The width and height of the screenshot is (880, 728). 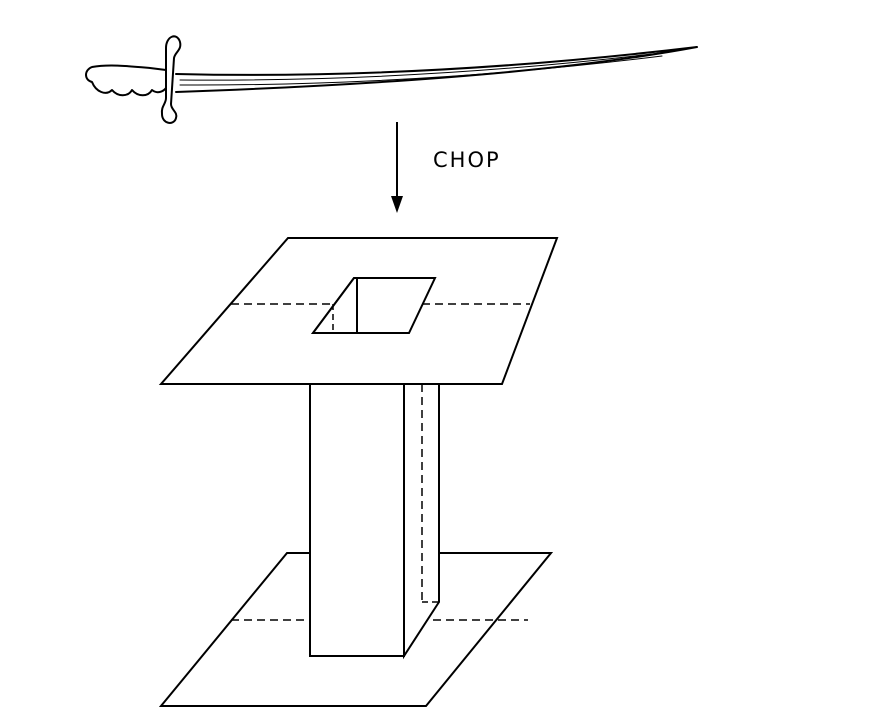 I want to click on sword-icon, so click(x=391, y=79).